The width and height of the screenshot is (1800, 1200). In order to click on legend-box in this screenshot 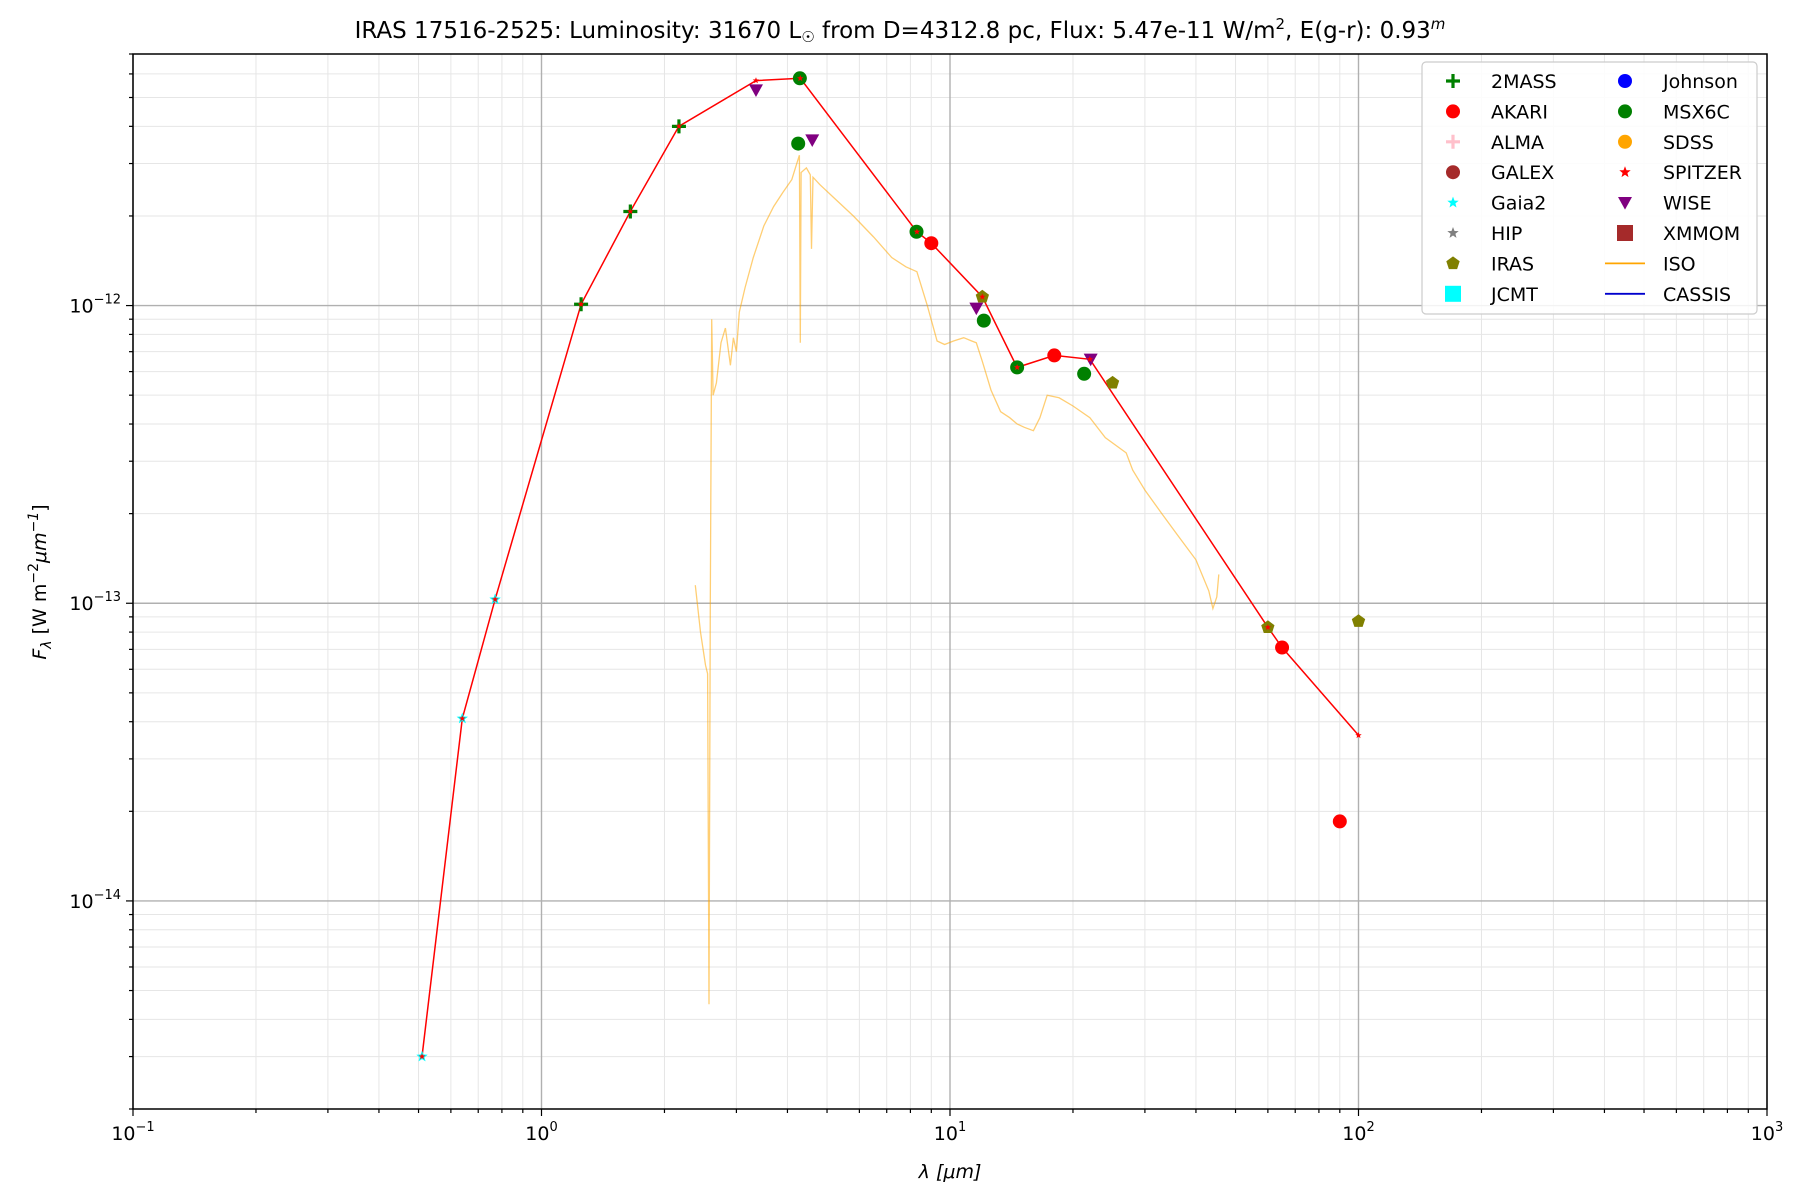, I will do `click(1589, 188)`.